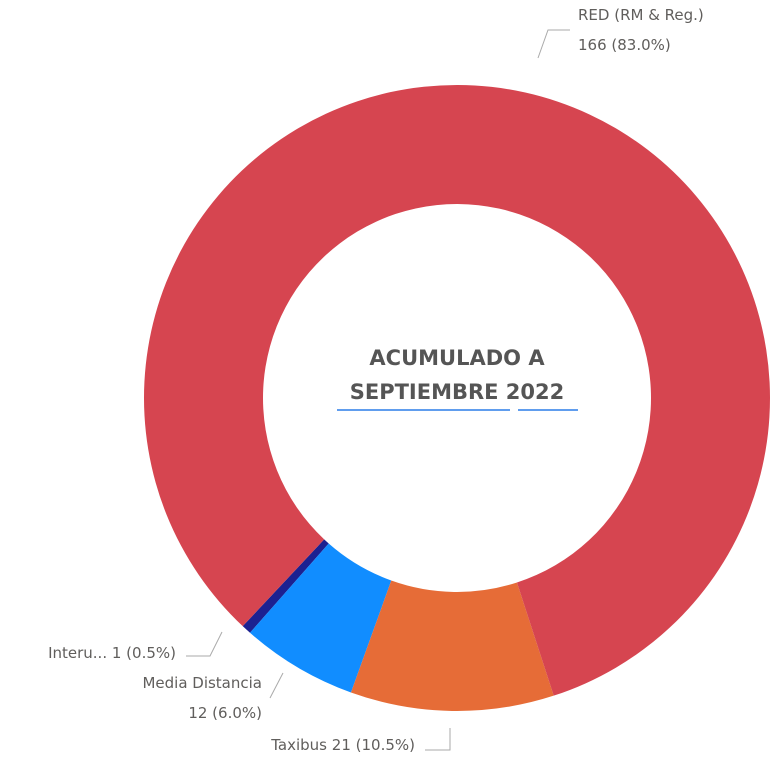 Image resolution: width=781 pixels, height=770 pixels. I want to click on data-label: Interu... 1 (0.5%), so click(112, 653).